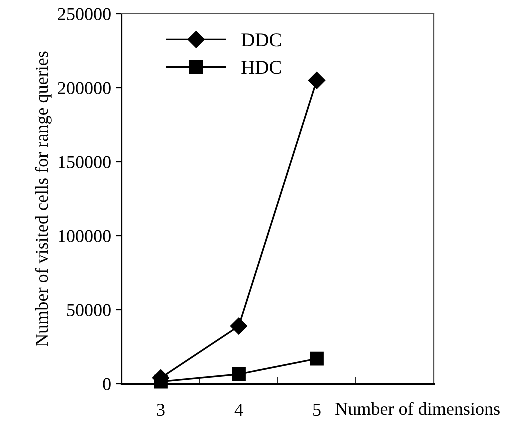 The width and height of the screenshot is (529, 435). I want to click on x-tick-label: 4, so click(239, 410).